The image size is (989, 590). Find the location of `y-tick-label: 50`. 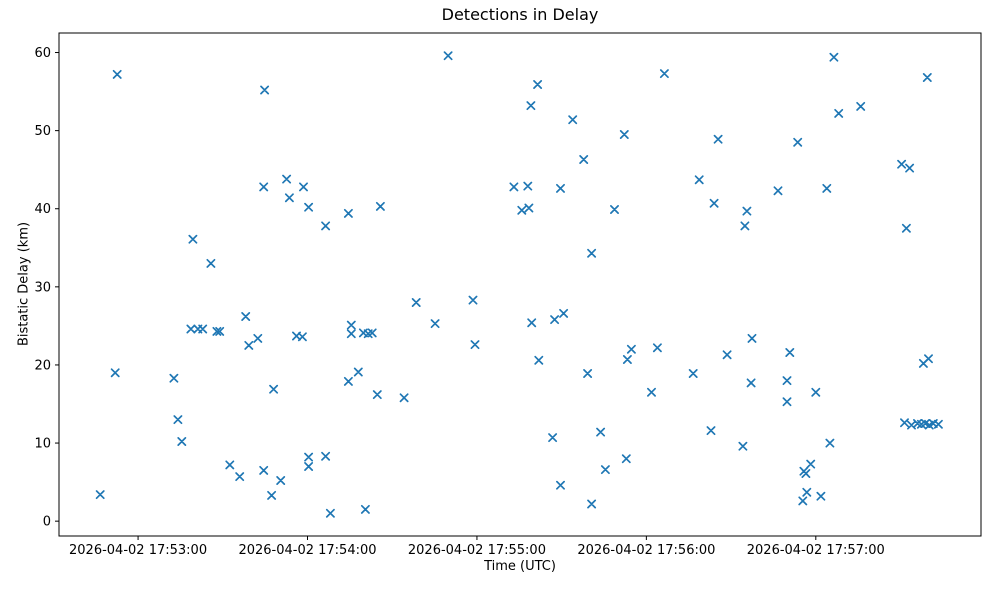

y-tick-label: 50 is located at coordinates (42, 131).